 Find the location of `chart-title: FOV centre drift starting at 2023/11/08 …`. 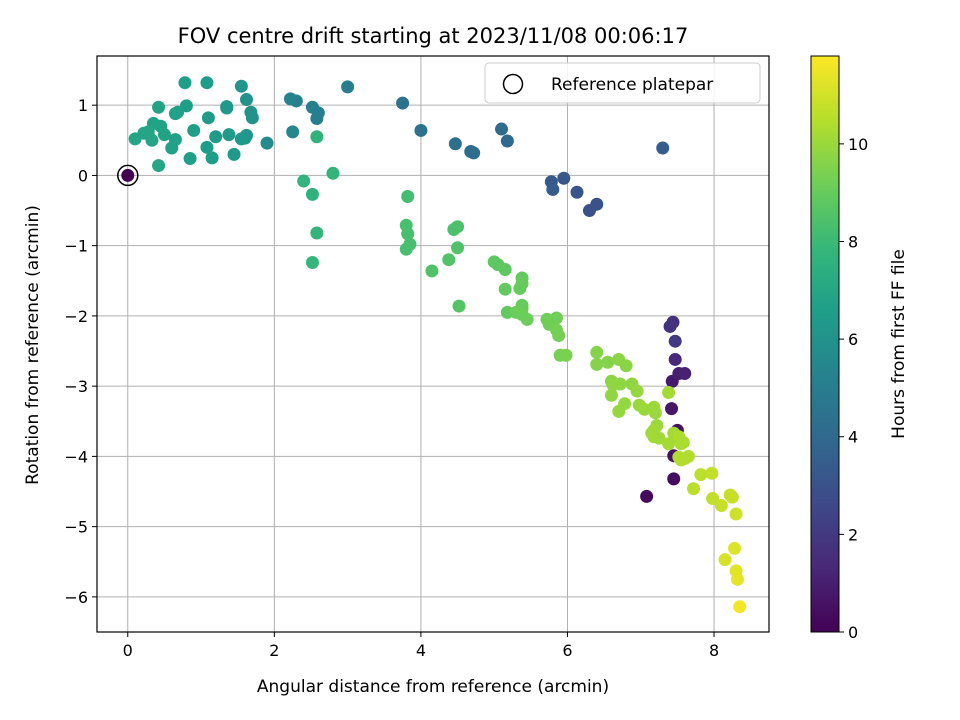

chart-title: FOV centre drift starting at 2023/11/08 … is located at coordinates (433, 36).